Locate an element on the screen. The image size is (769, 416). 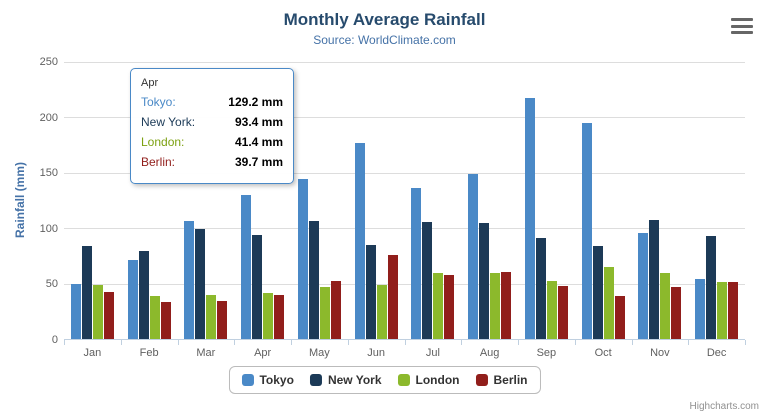
y-axis-title: Rainfall (mm) is located at coordinates (20, 200).